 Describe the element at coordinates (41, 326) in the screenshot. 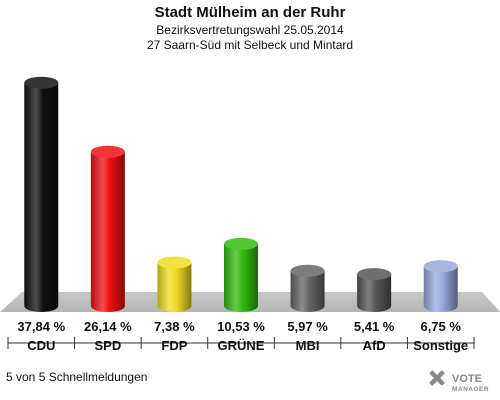

I see `value-label: 37,84 %` at that location.